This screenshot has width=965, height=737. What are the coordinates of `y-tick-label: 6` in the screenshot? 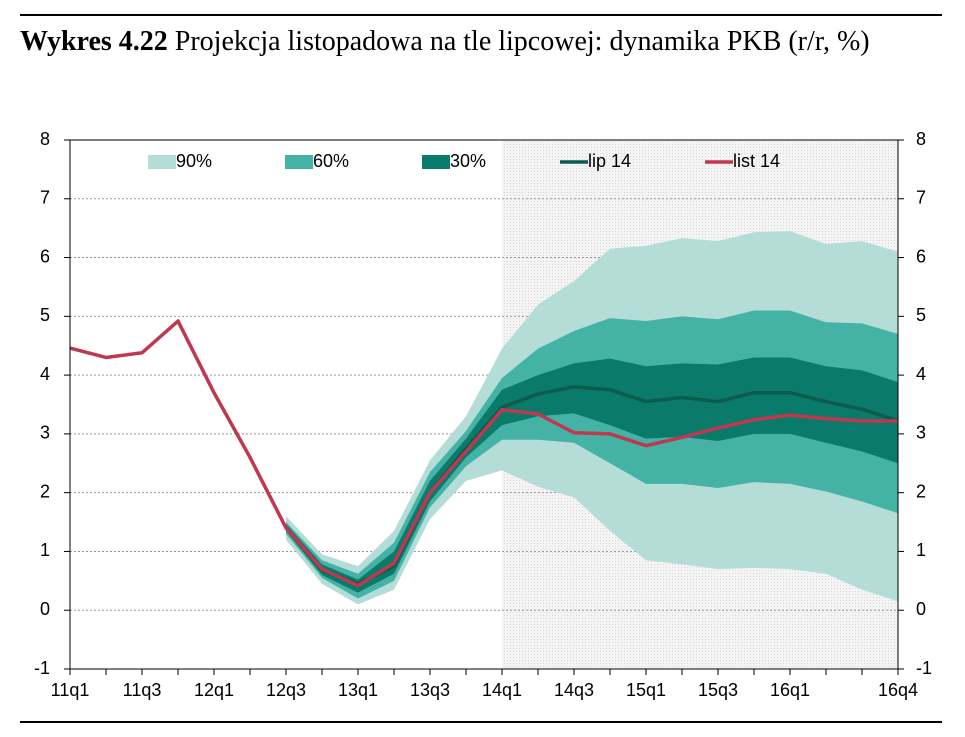 It's located at (45, 256).